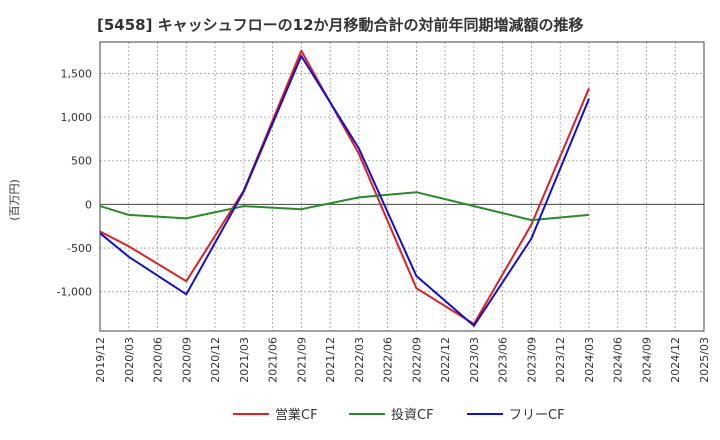 Image resolution: width=720 pixels, height=440 pixels. I want to click on x-tick-label: 2024/12, so click(675, 360).